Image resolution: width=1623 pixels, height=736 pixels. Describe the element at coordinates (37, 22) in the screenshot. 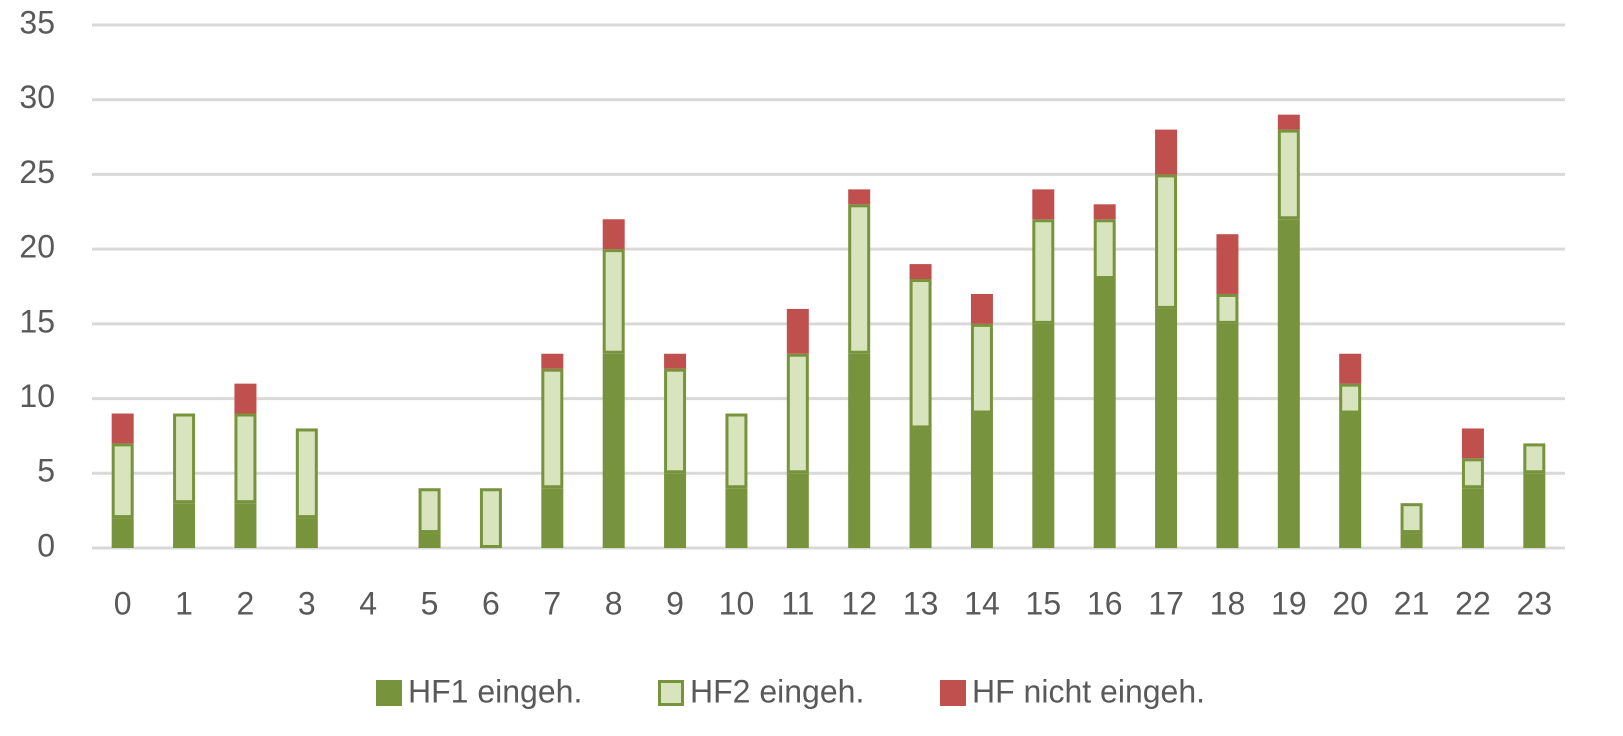

I see `y-tick-label: 35` at that location.